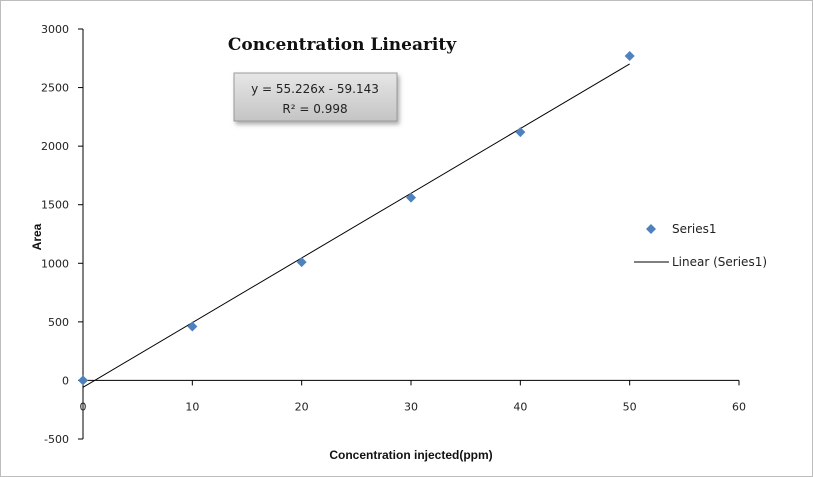  Describe the element at coordinates (56, 439) in the screenshot. I see `y-tick-label: -500` at that location.